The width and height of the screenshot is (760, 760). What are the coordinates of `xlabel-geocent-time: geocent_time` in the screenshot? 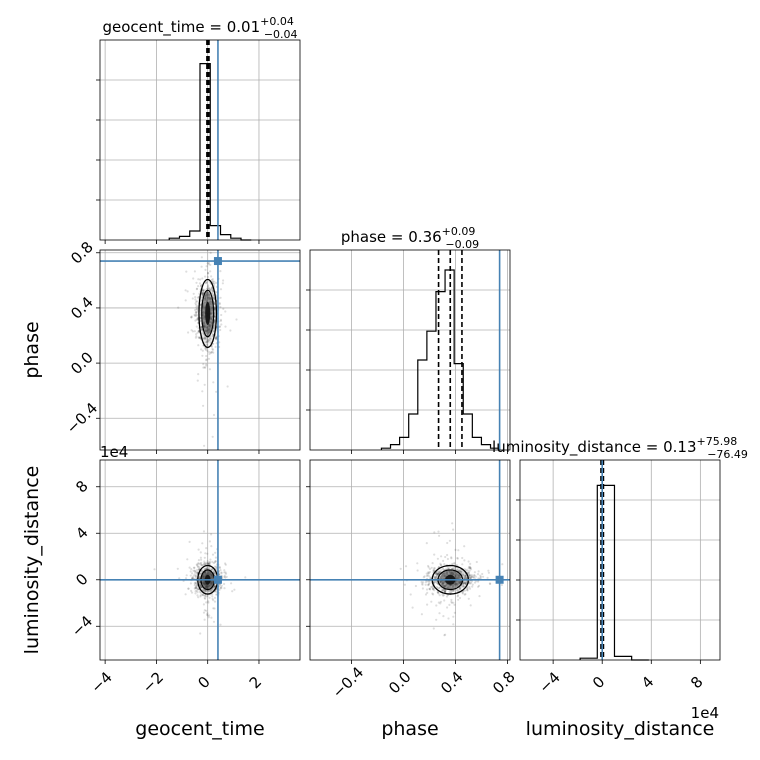 It's located at (199, 729).